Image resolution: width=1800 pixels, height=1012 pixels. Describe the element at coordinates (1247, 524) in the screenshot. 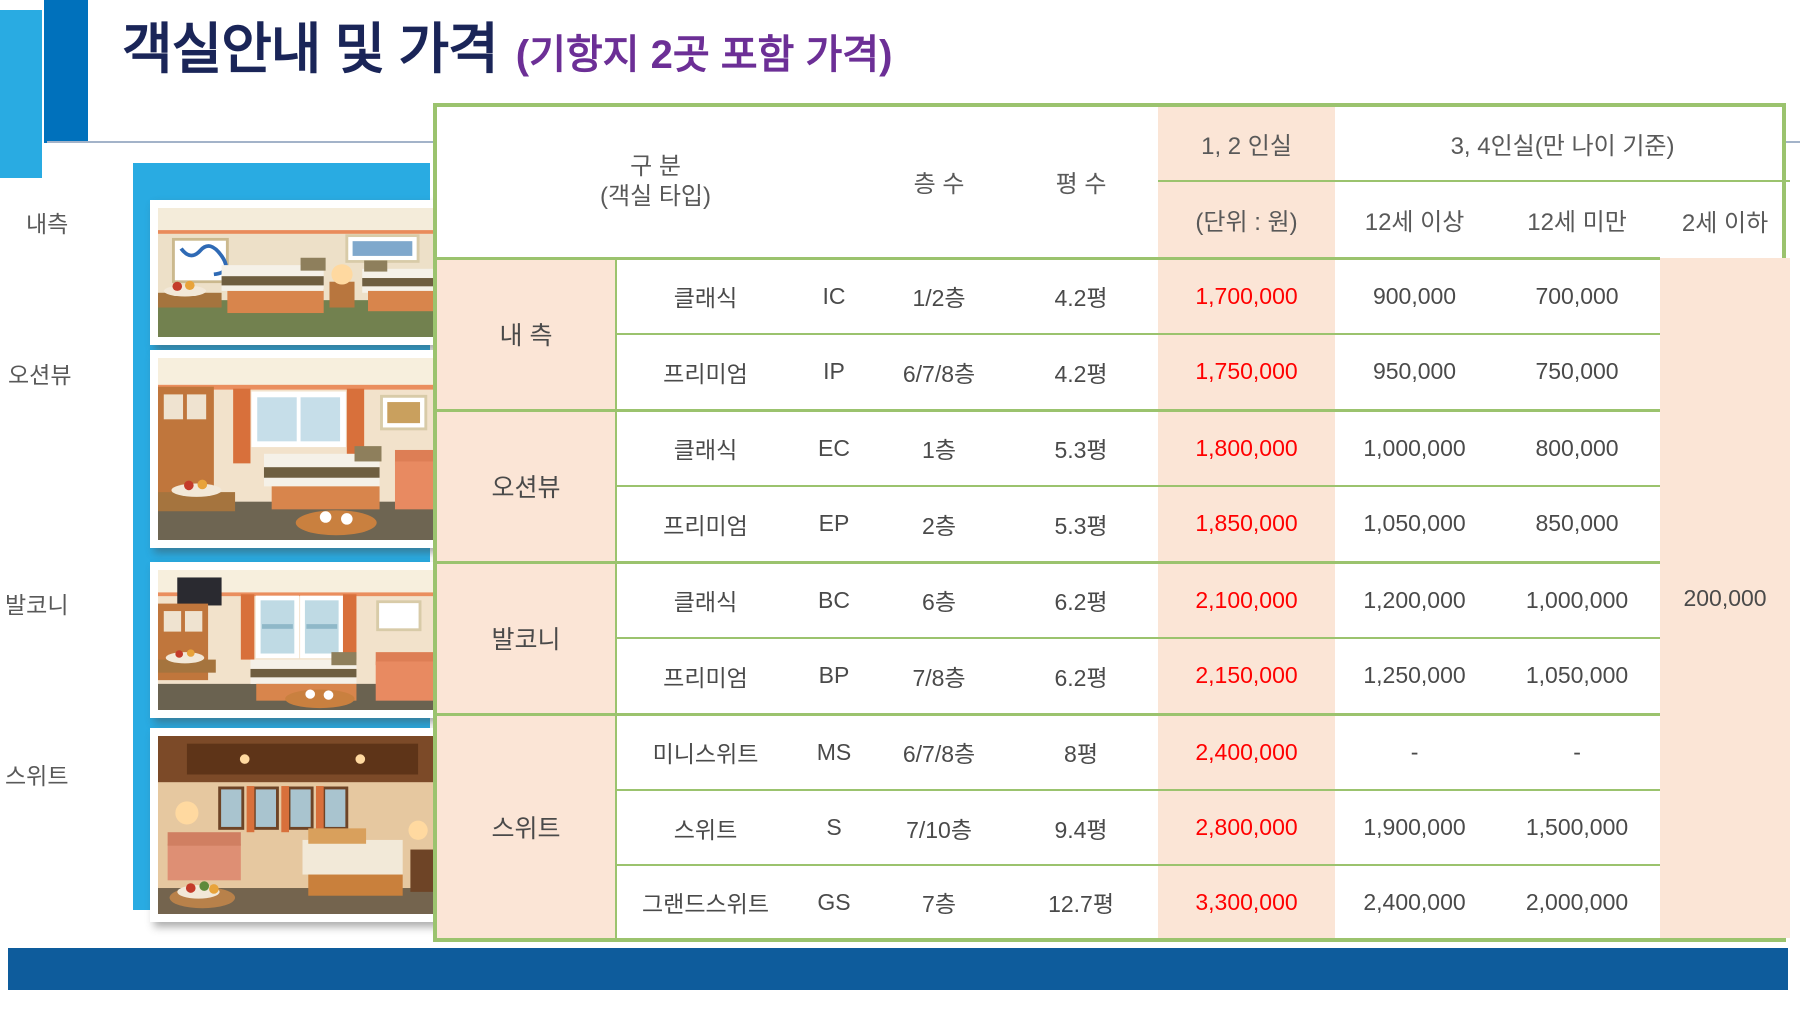

I see `cell-price-single-double: 1,850,000` at that location.